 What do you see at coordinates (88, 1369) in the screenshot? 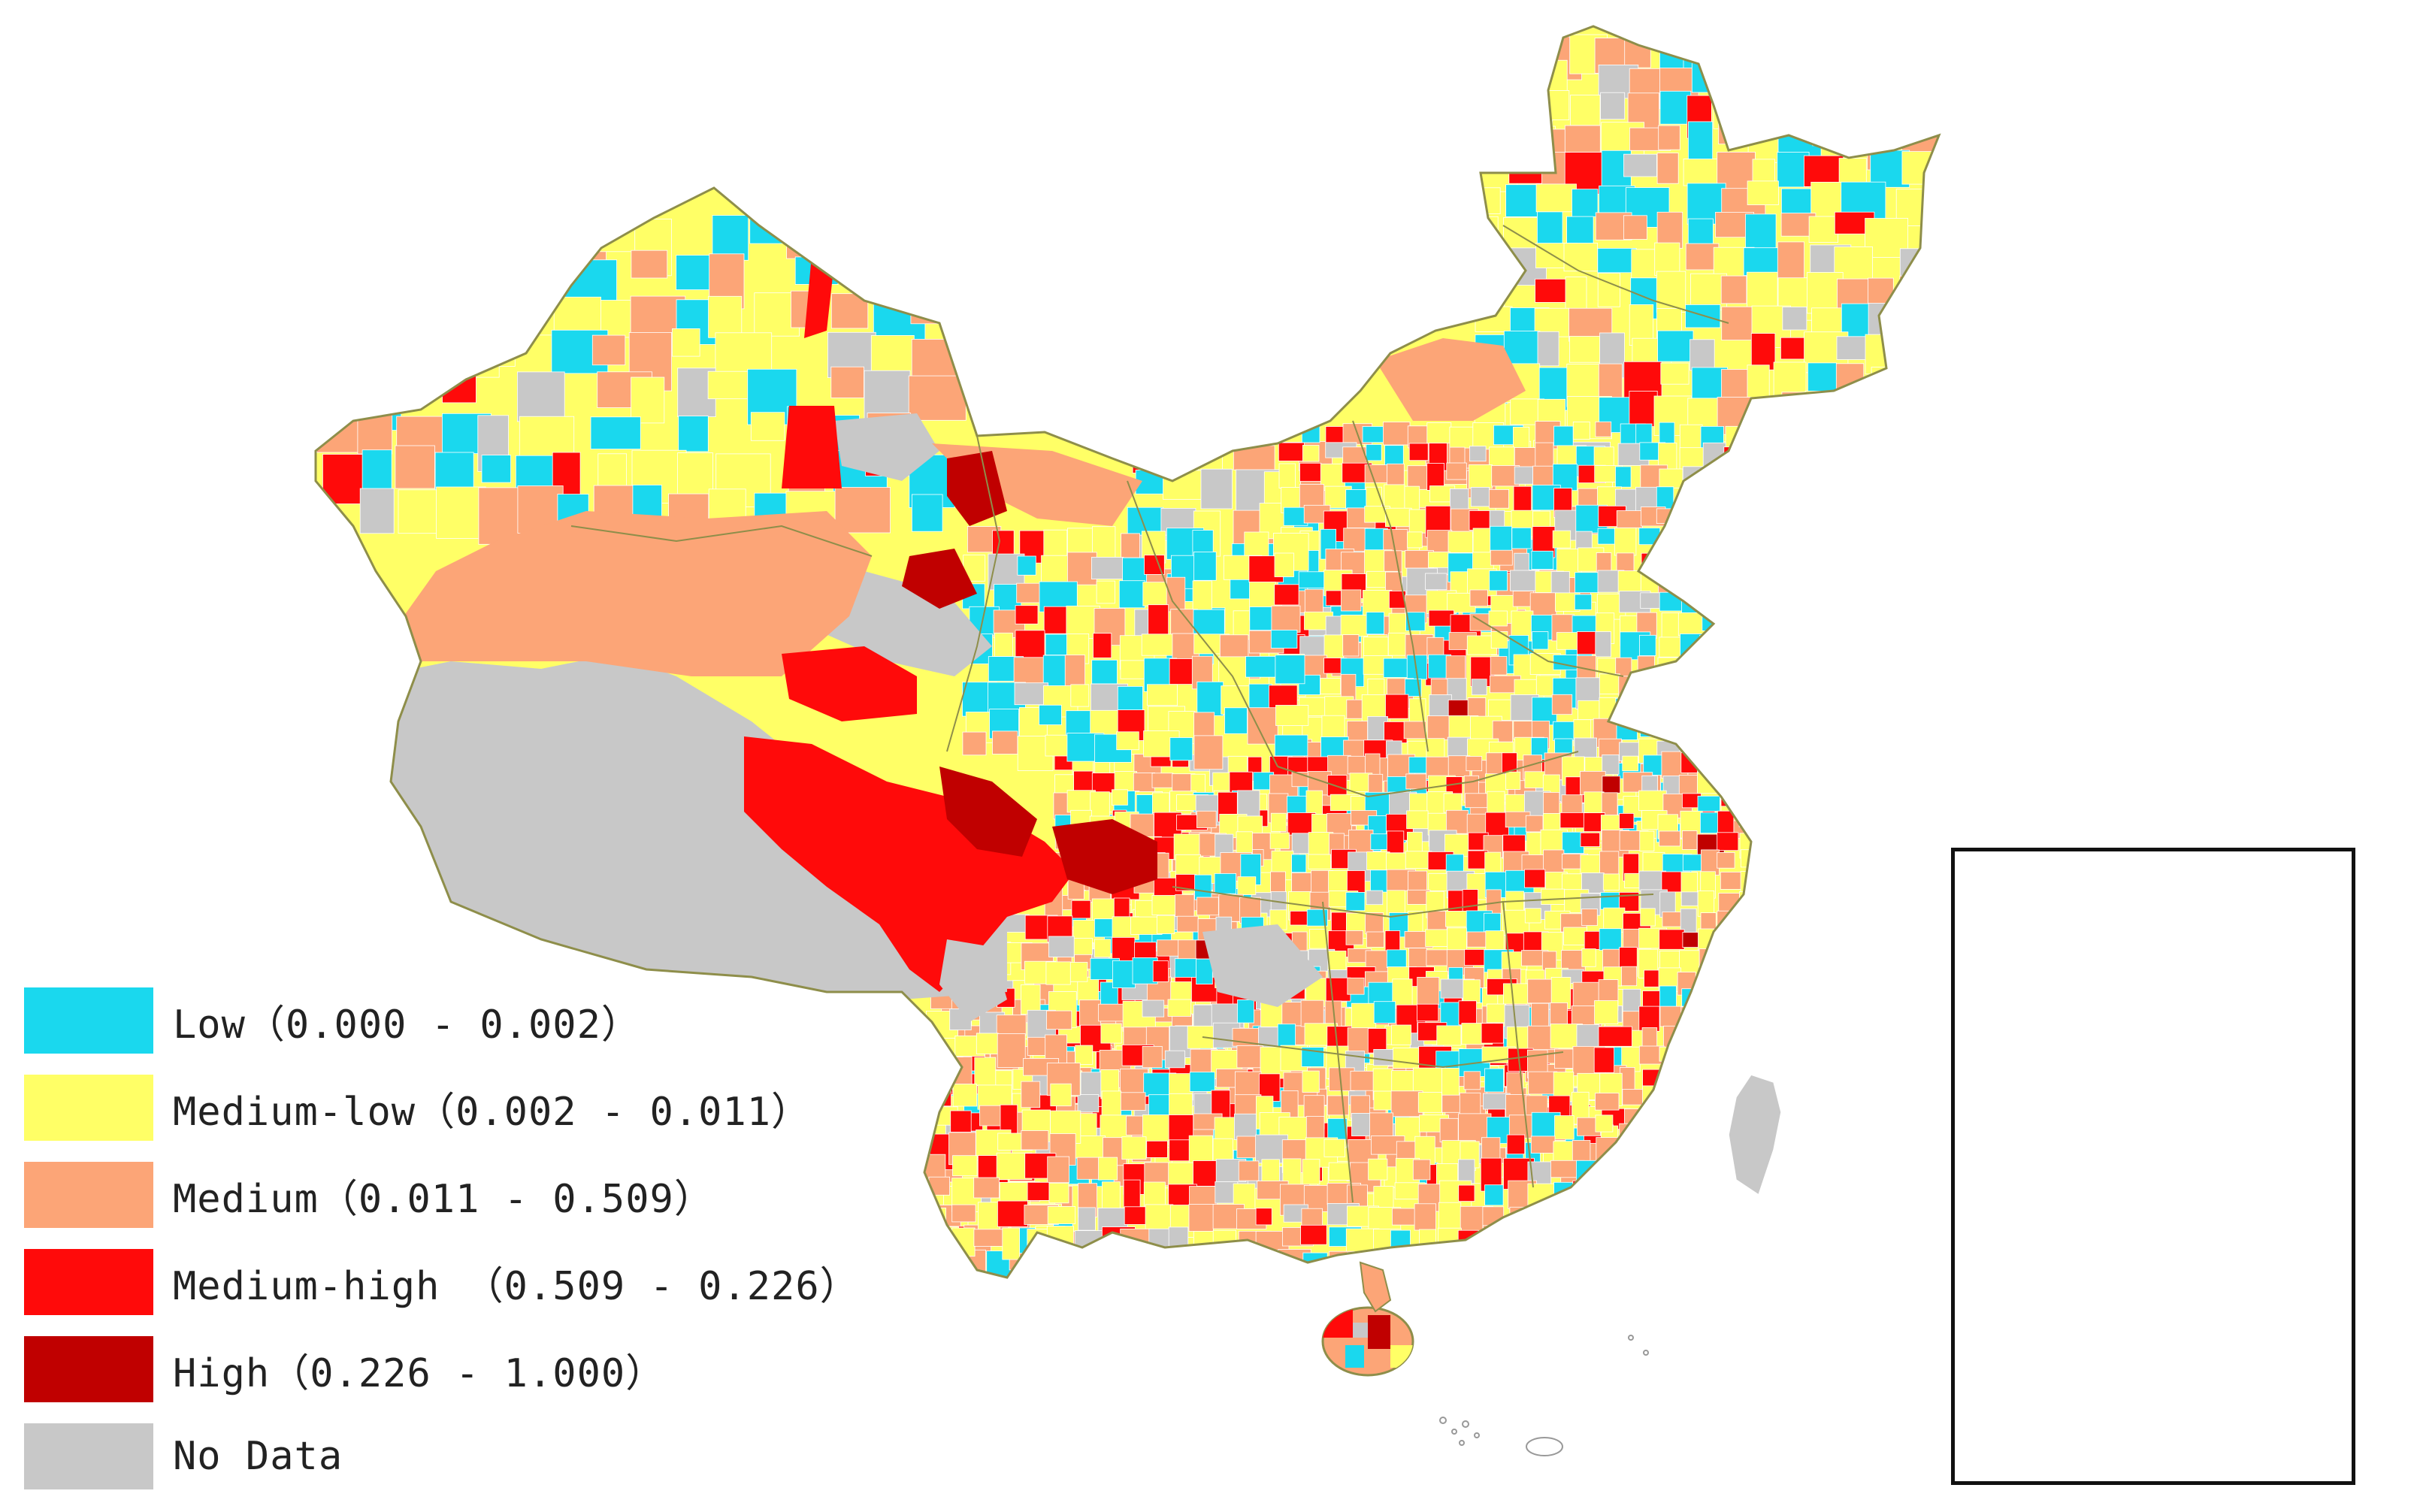
I see `legend-swatch-high` at bounding box center [88, 1369].